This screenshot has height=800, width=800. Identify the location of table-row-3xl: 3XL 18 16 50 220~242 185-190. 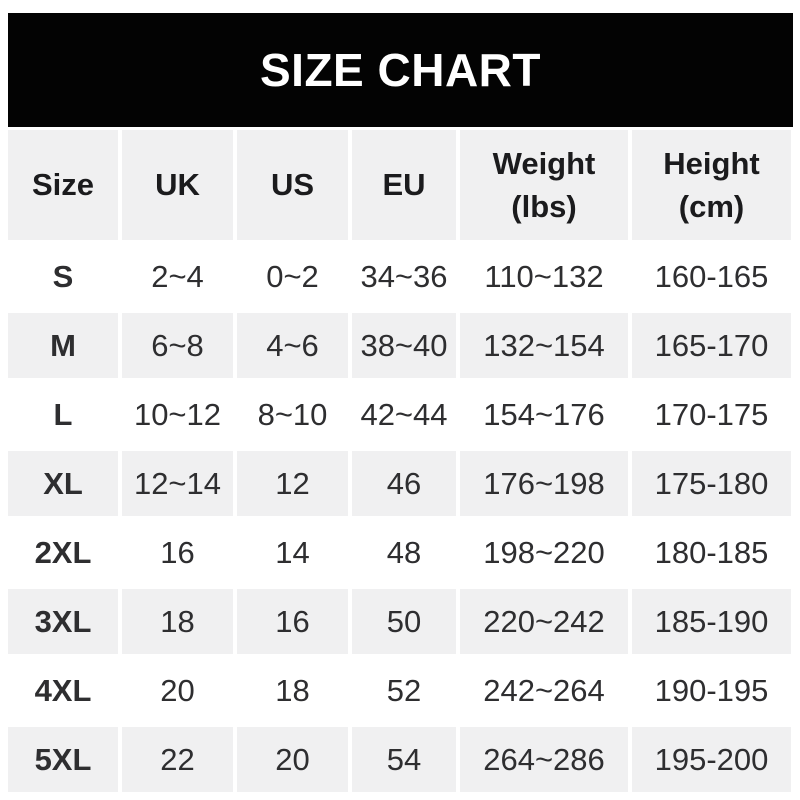
(399, 621).